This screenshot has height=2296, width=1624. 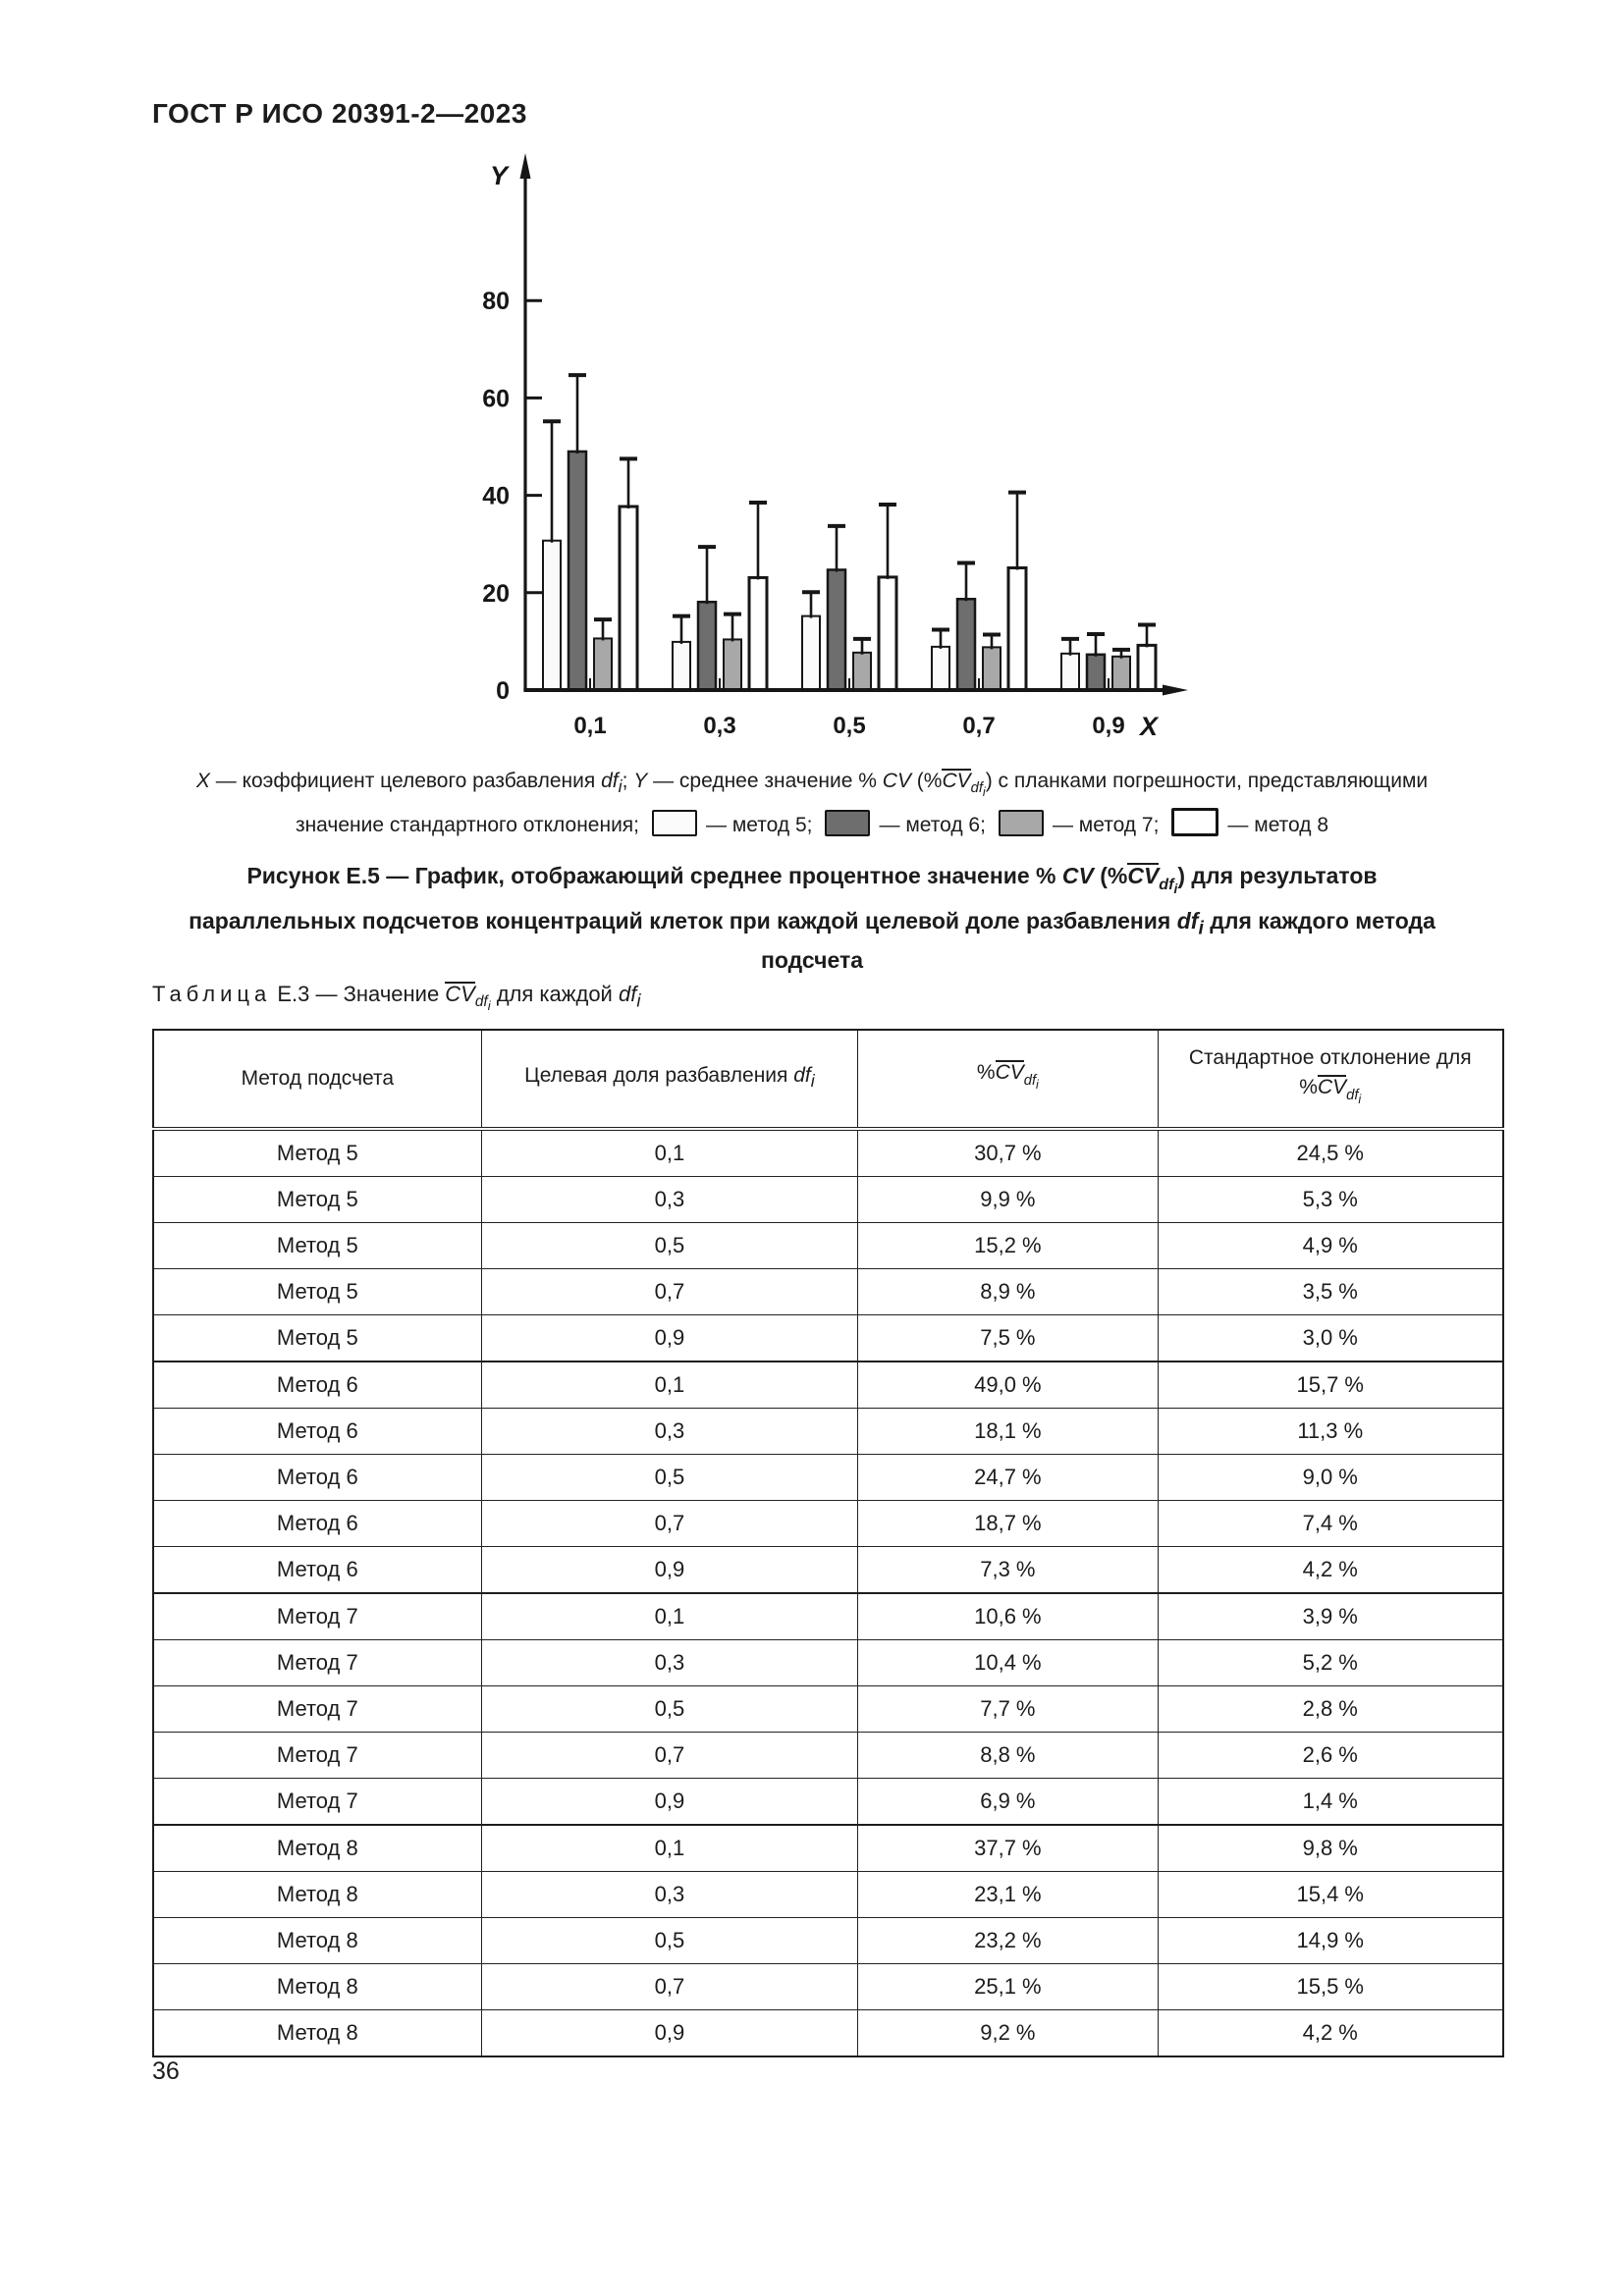 I want to click on table-cell: 10,6 %, so click(x=1008, y=1616).